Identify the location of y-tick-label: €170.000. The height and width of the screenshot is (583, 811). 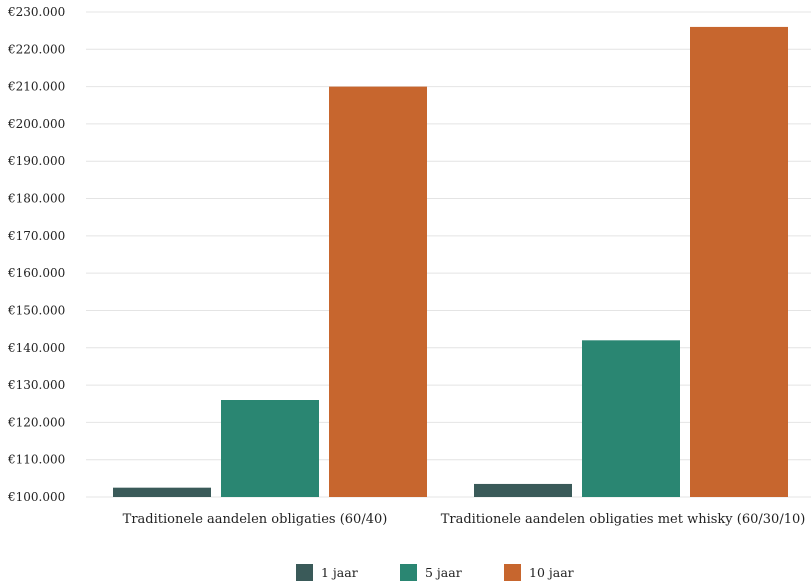
(36, 236).